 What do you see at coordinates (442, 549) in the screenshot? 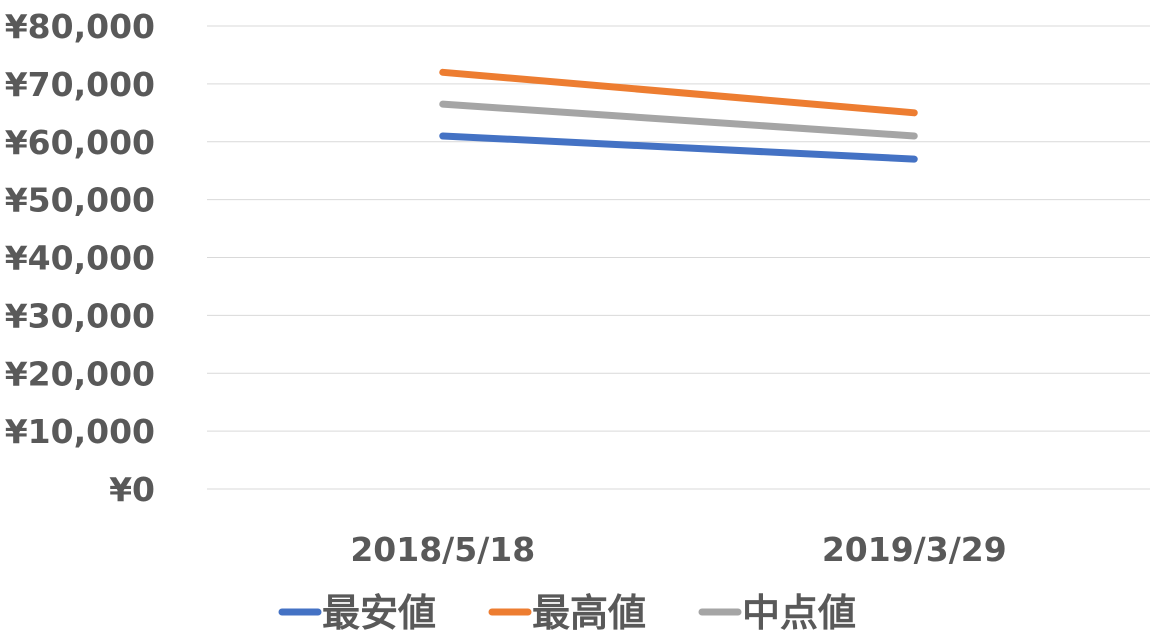
I see `x-tick-label: 2018/5/18` at bounding box center [442, 549].